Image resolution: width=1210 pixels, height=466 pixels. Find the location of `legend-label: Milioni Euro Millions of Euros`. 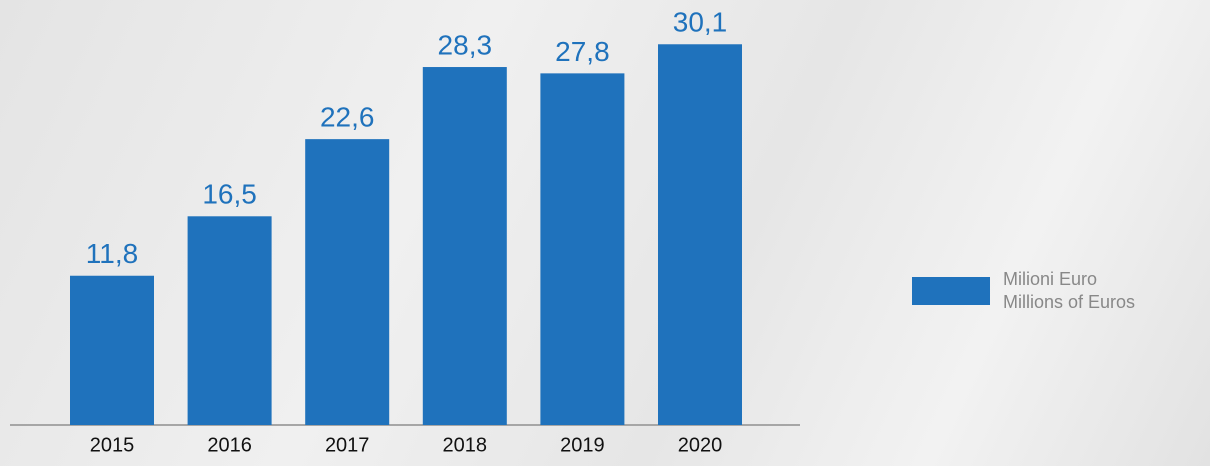

legend-label: Milioni Euro Millions of Euros is located at coordinates (1069, 290).